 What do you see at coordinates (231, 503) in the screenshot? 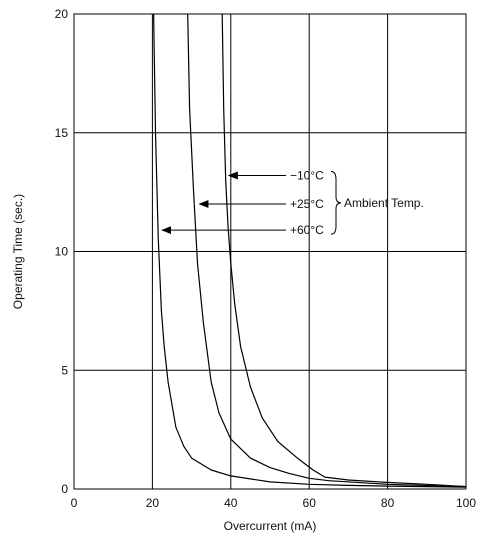
I see `x-tick-label: 40` at bounding box center [231, 503].